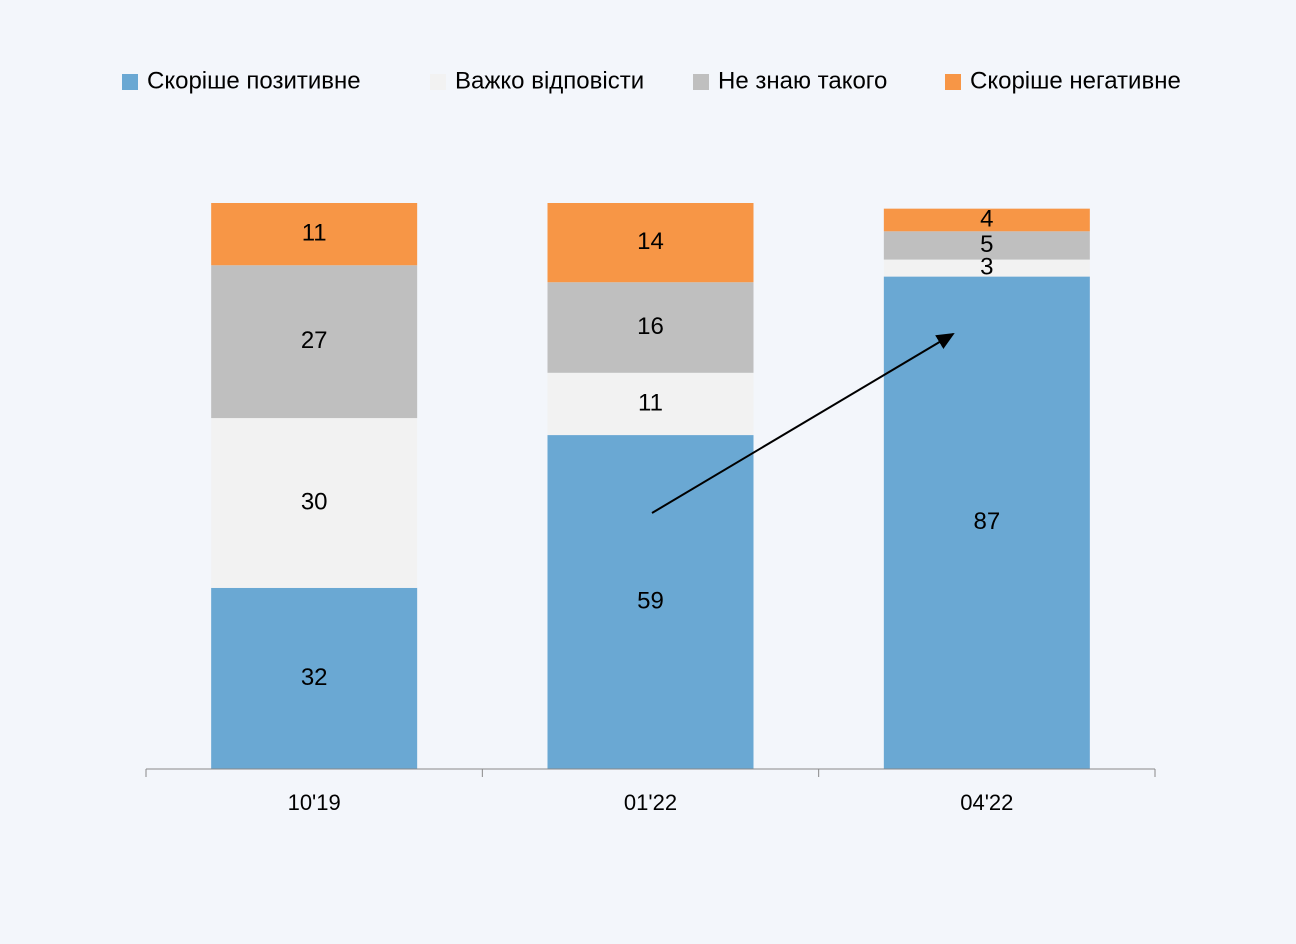 Image resolution: width=1296 pixels, height=944 pixels. I want to click on data-label: 27, so click(314, 340).